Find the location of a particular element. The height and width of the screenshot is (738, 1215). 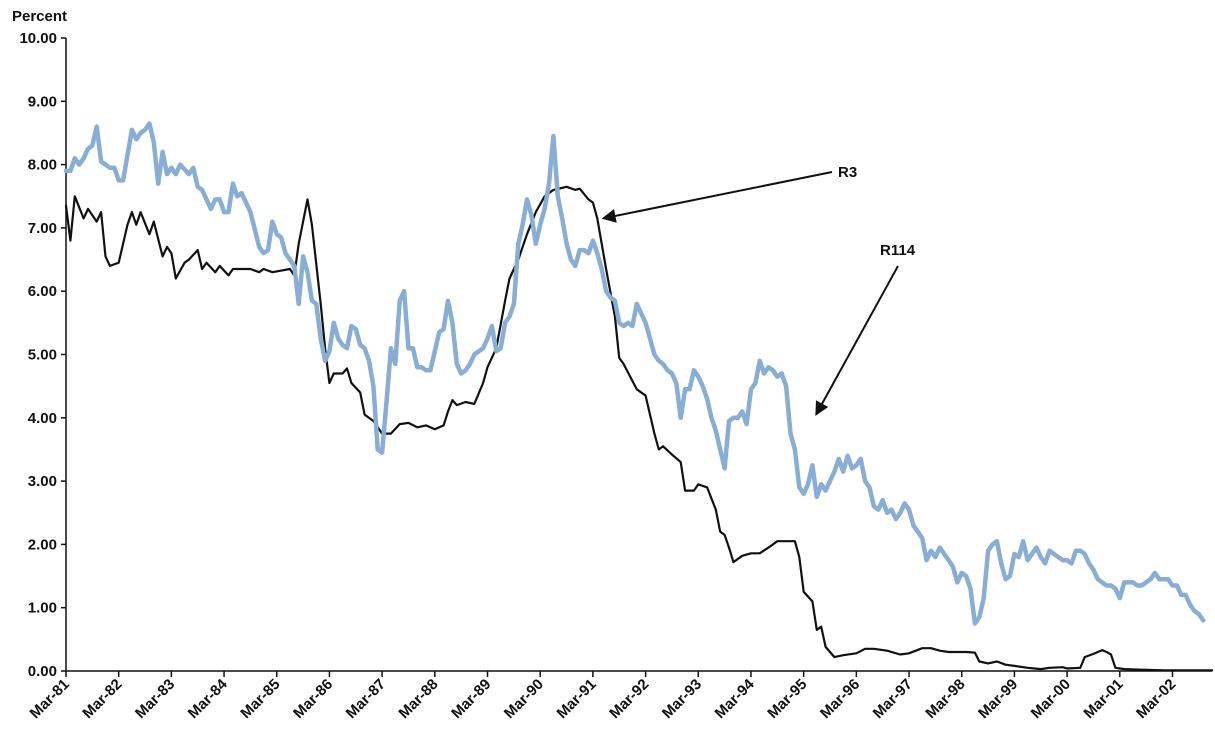

x-tick-label: Mar-83 is located at coordinates (155, 699).